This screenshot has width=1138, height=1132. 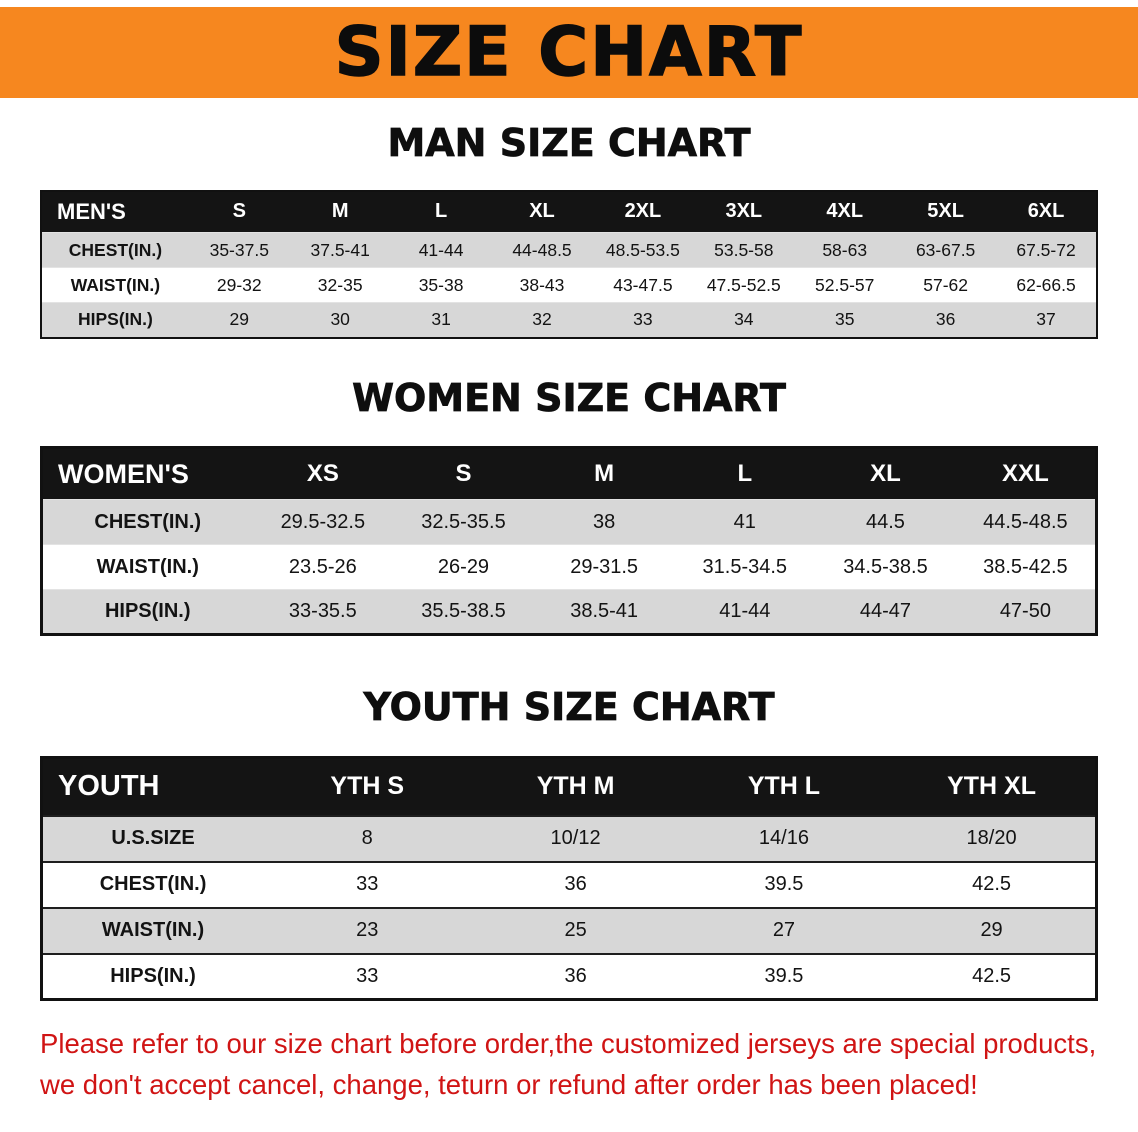 I want to click on size-header-cell: YTH S, so click(x=367, y=786).